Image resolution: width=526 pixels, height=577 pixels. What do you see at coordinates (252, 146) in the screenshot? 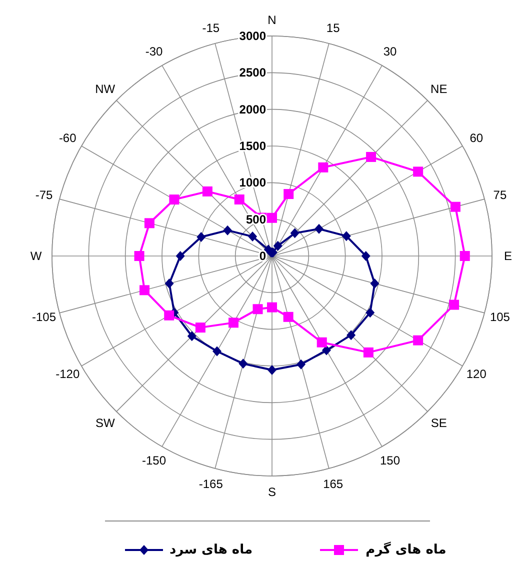
I see `y-tick-label: 1500` at bounding box center [252, 146].